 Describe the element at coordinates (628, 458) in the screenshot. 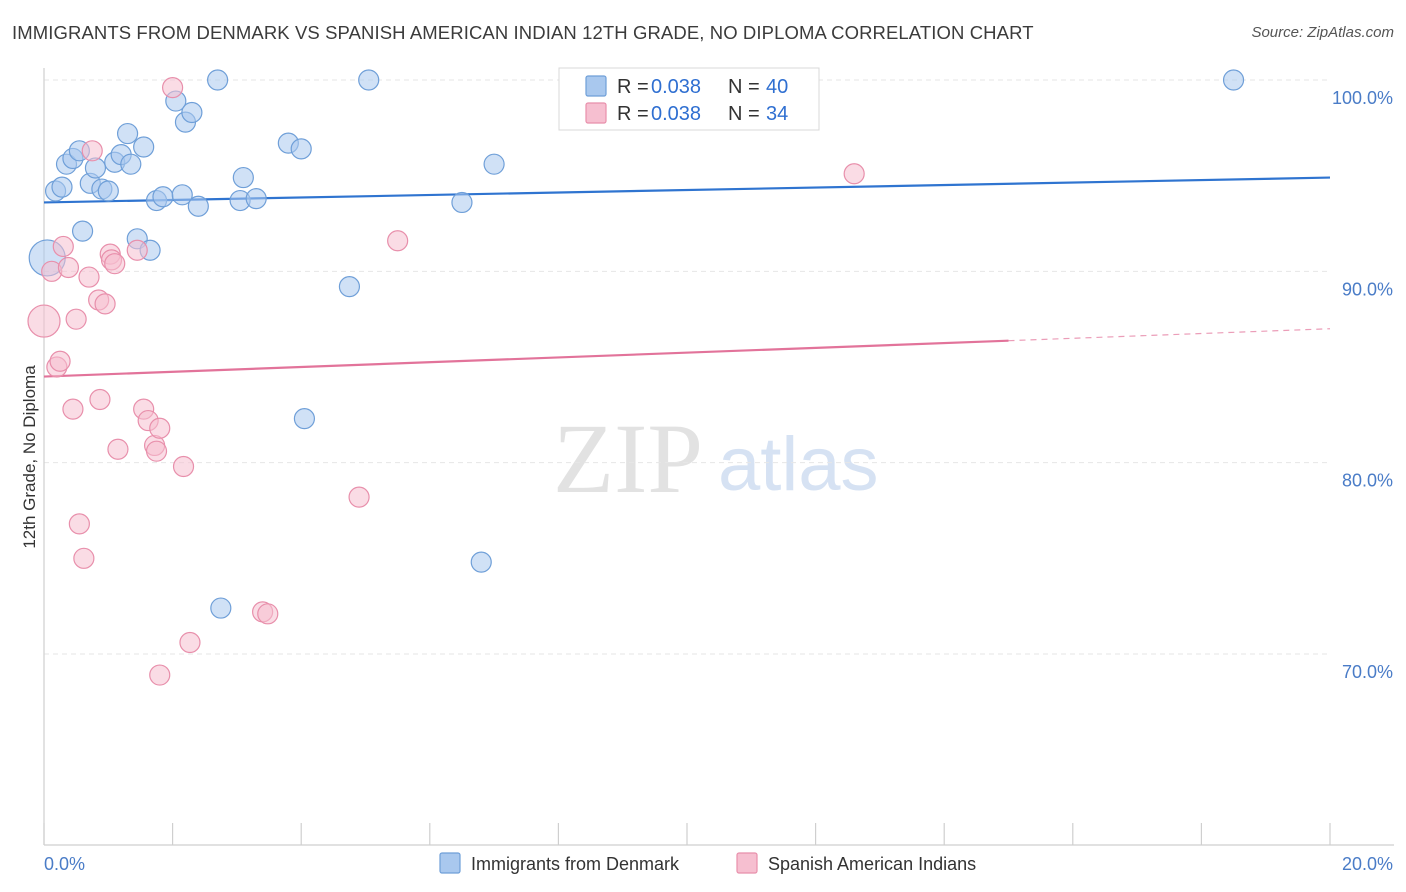

I see `watermark-zip: ZIP` at that location.